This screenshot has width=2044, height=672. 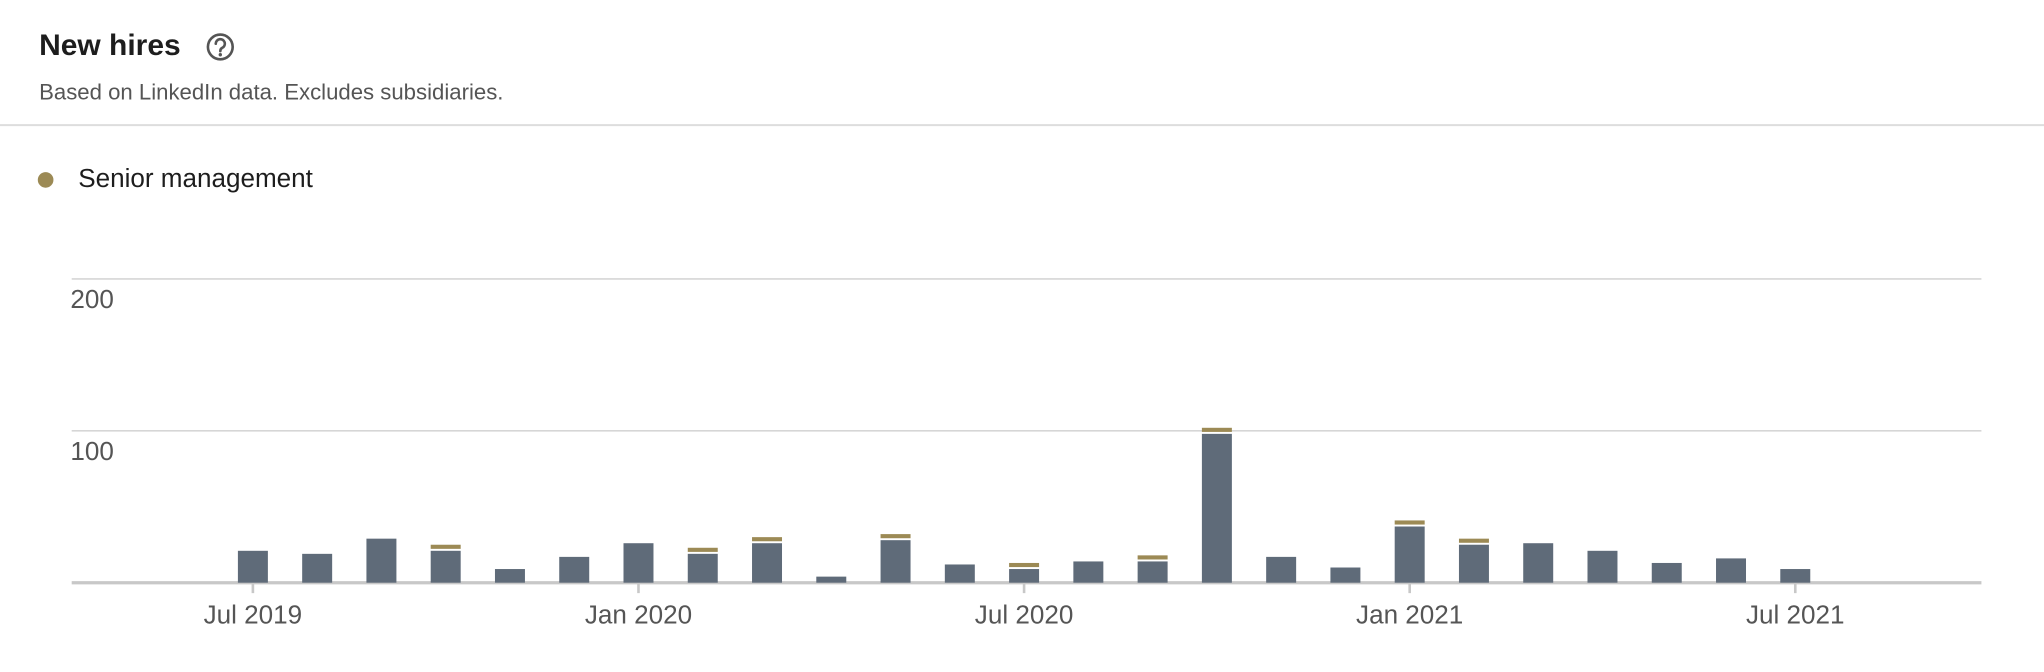 I want to click on legend-label: Senior management, so click(x=195, y=178).